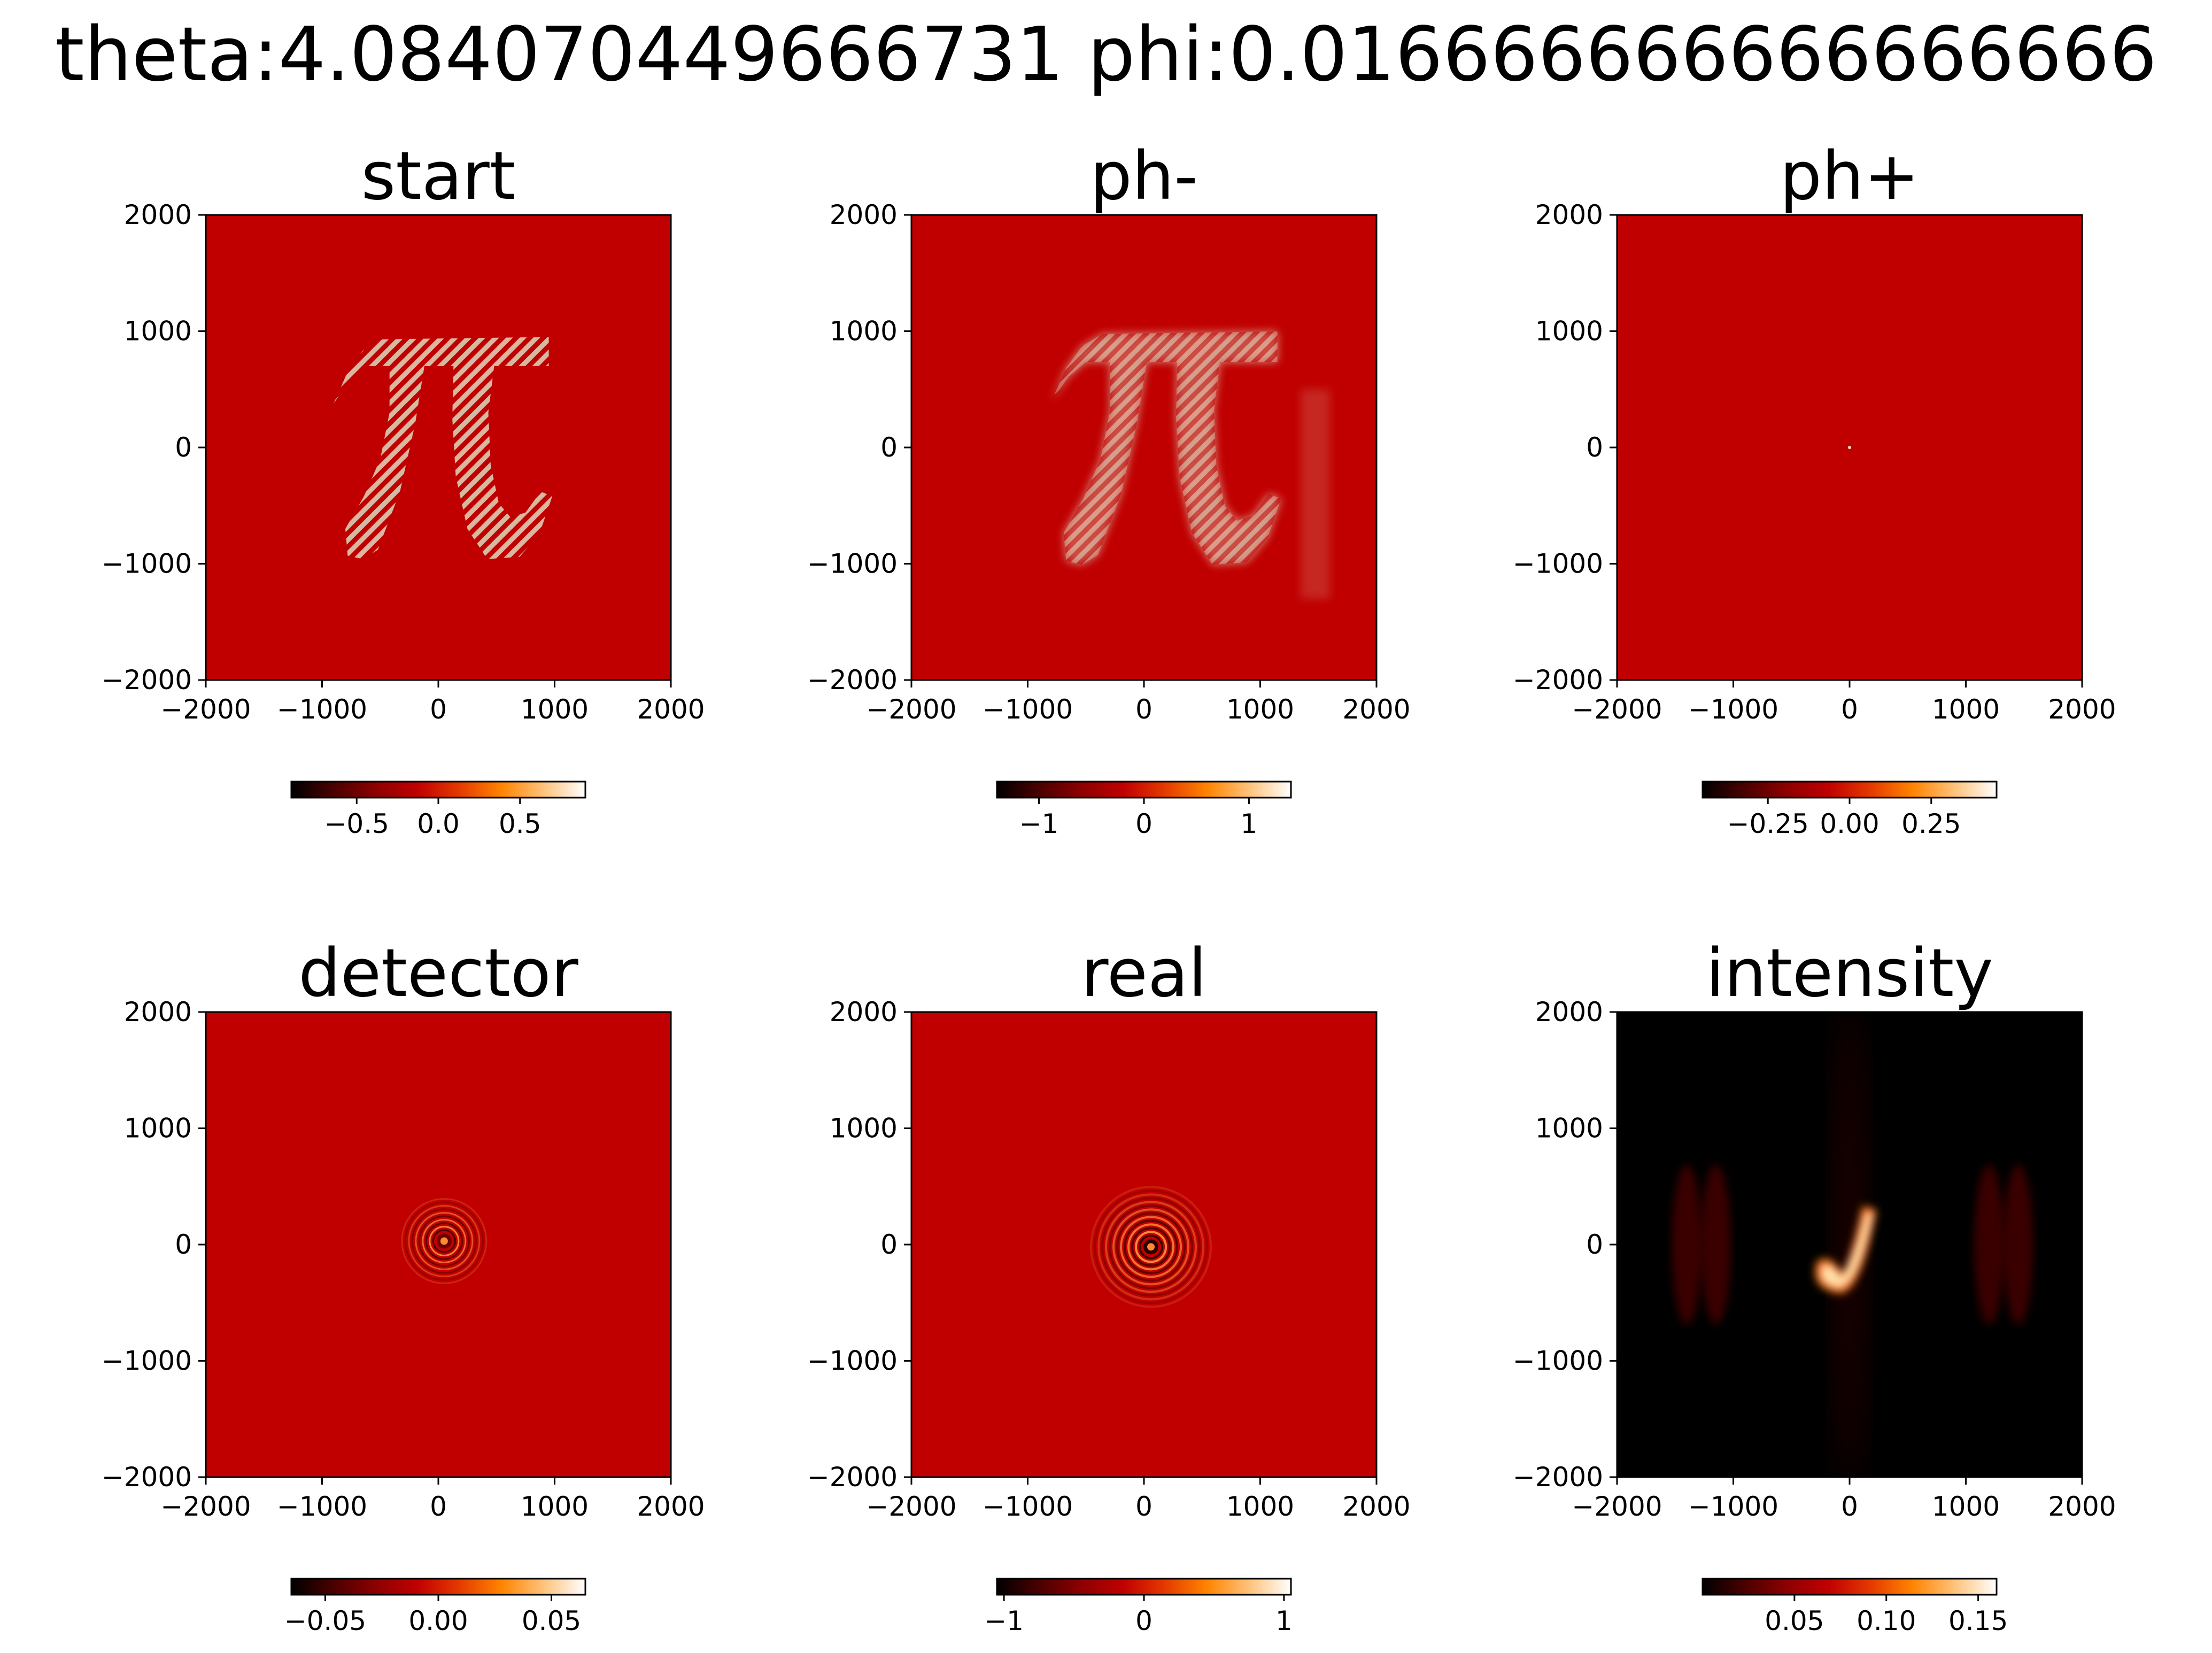  Describe the element at coordinates (1166, 448) in the screenshot. I see `pi-symbol-hatch` at that location.